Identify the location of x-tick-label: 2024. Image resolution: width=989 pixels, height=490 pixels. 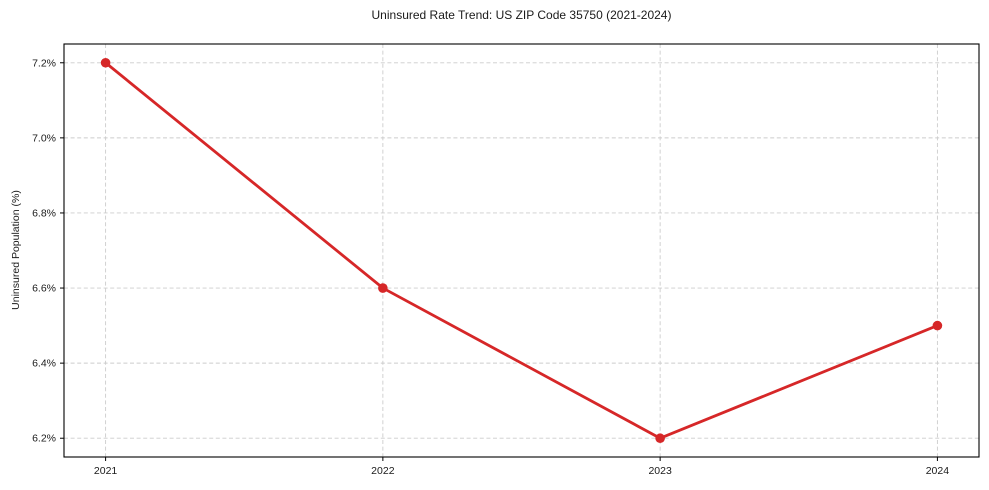
(938, 471).